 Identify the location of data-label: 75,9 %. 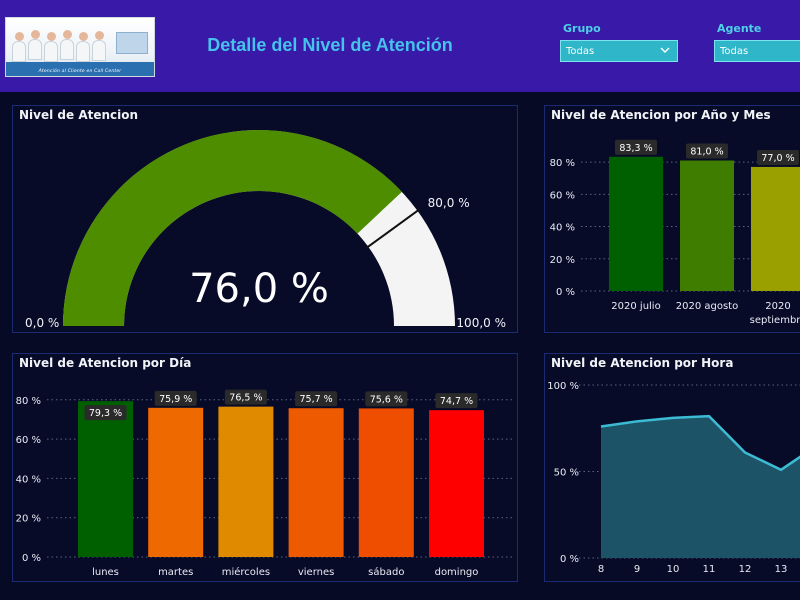
(175, 399).